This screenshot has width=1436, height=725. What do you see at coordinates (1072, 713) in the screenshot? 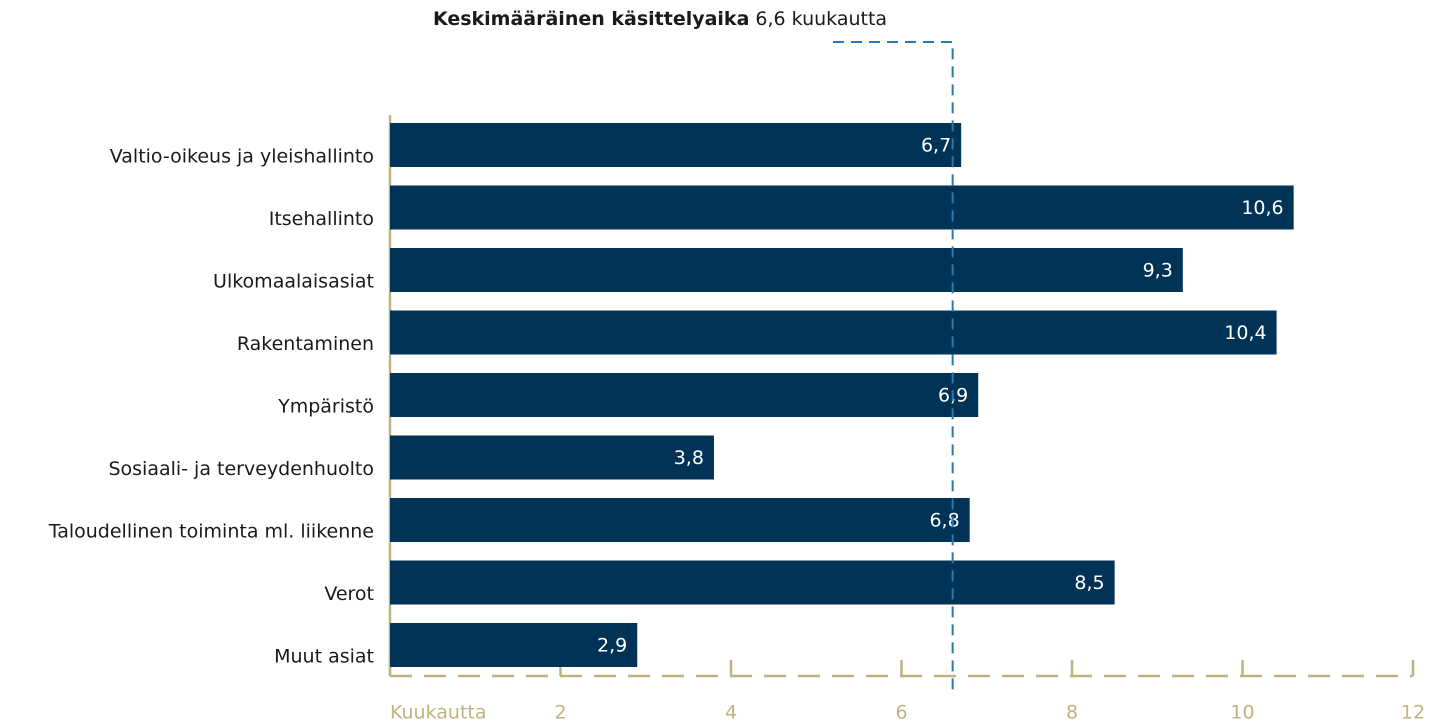
I see `x-tick-label: 8` at bounding box center [1072, 713].